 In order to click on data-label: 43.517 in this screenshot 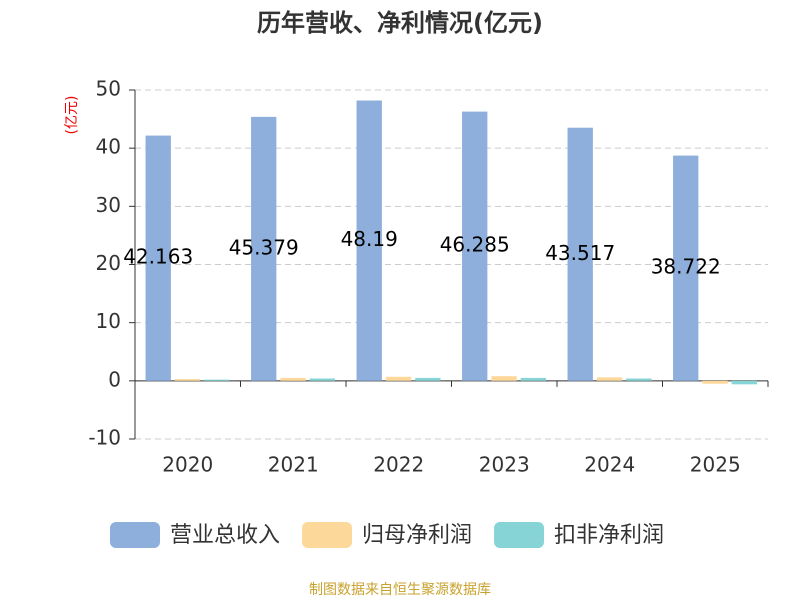, I will do `click(580, 253)`.